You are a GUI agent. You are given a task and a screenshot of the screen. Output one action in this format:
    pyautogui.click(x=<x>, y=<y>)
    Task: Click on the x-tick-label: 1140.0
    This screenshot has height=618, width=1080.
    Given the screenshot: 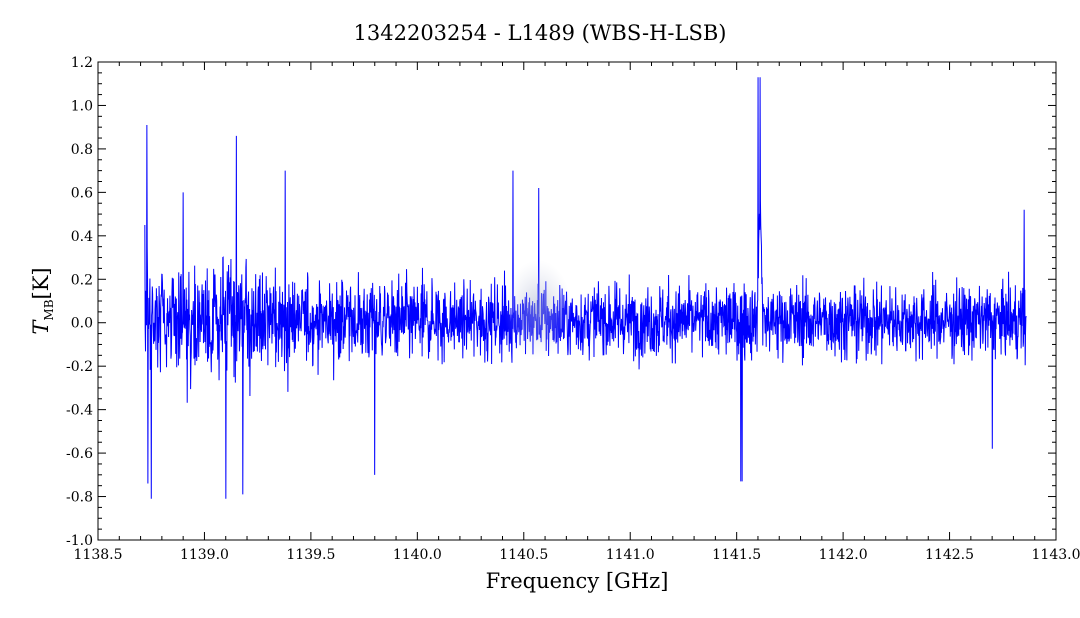 What is the action you would take?
    pyautogui.click(x=417, y=555)
    